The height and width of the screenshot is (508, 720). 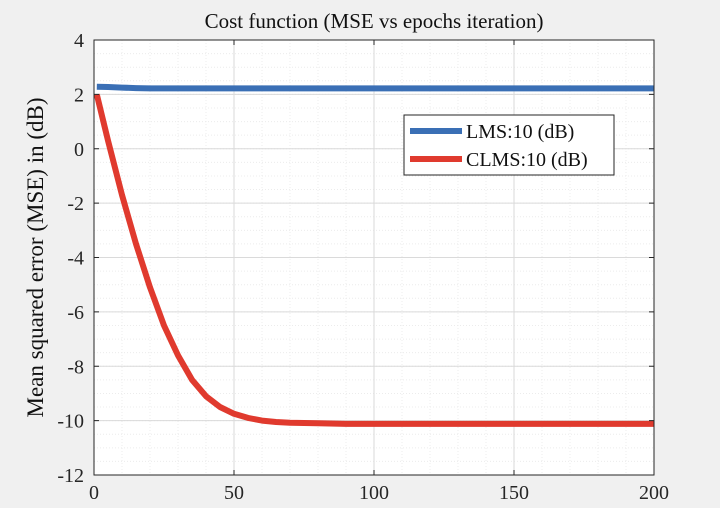 I want to click on y-tick-label: -12, so click(x=70, y=476).